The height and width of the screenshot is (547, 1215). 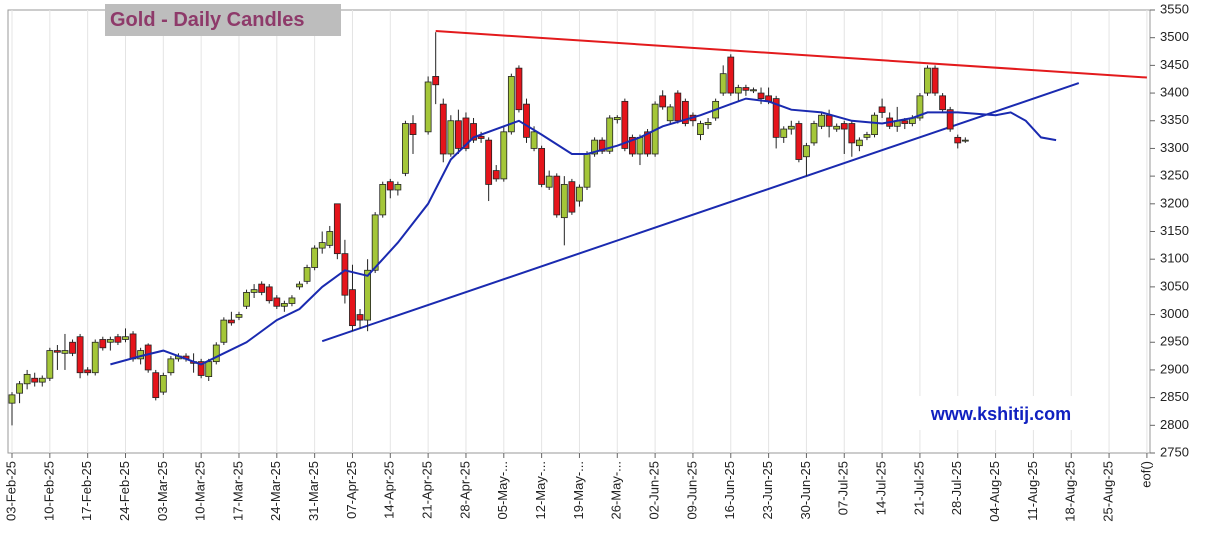 I want to click on x-tick-label: 25-Aug-25, so click(x=1108, y=491).